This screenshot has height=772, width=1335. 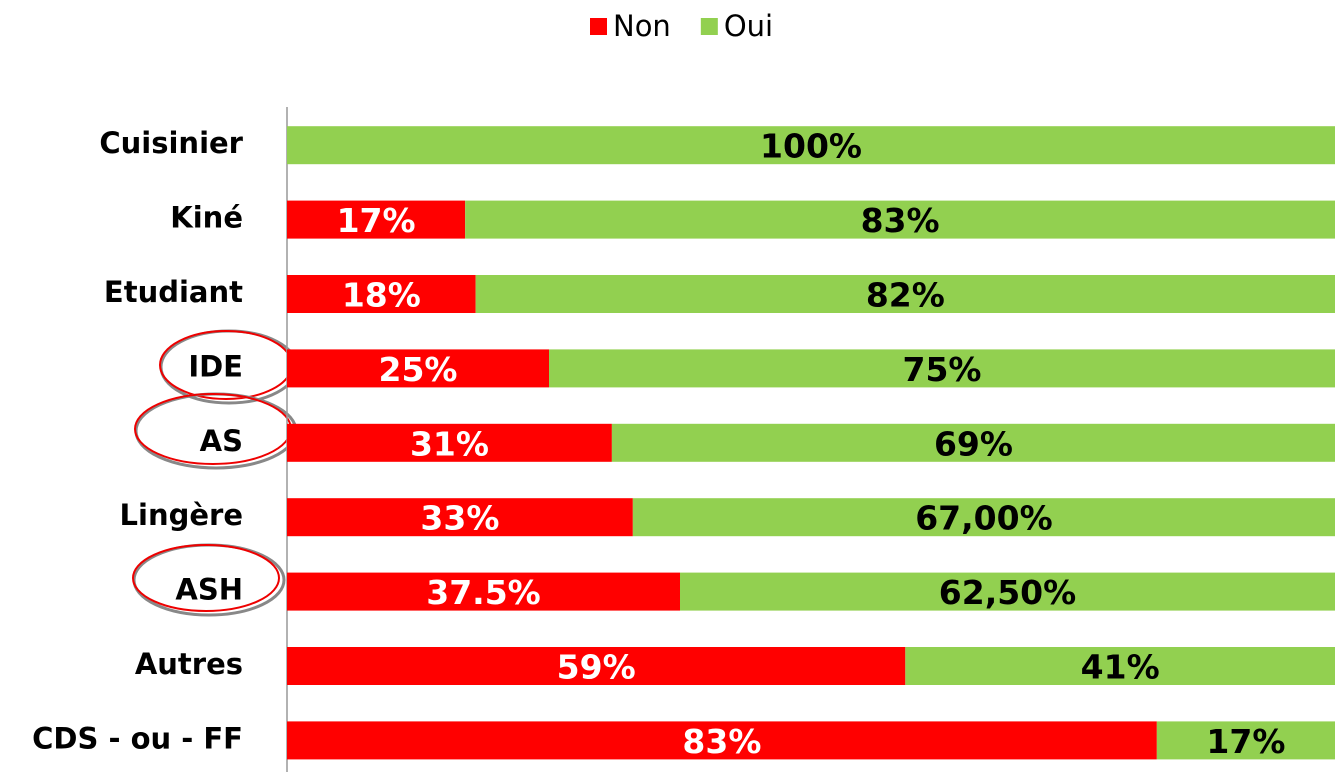 What do you see at coordinates (209, 590) in the screenshot?
I see `category-label: ASH` at bounding box center [209, 590].